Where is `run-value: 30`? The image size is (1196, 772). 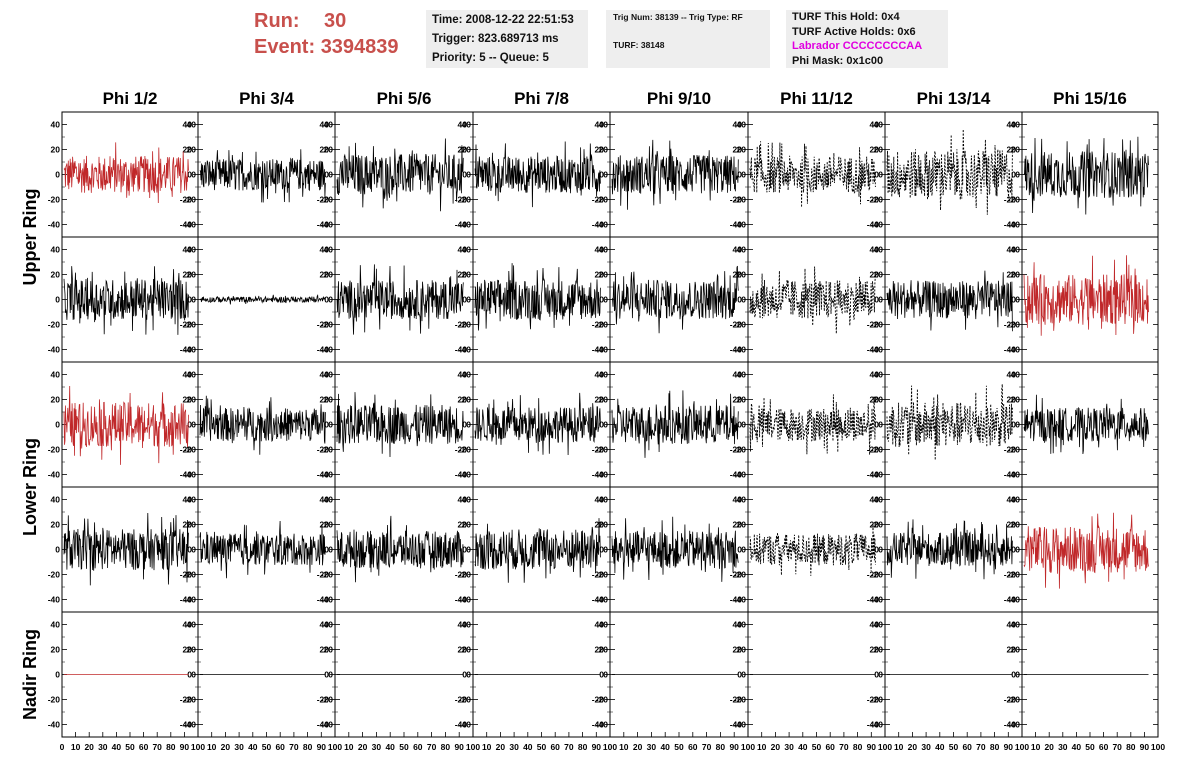
run-value: 30 is located at coordinates (335, 21).